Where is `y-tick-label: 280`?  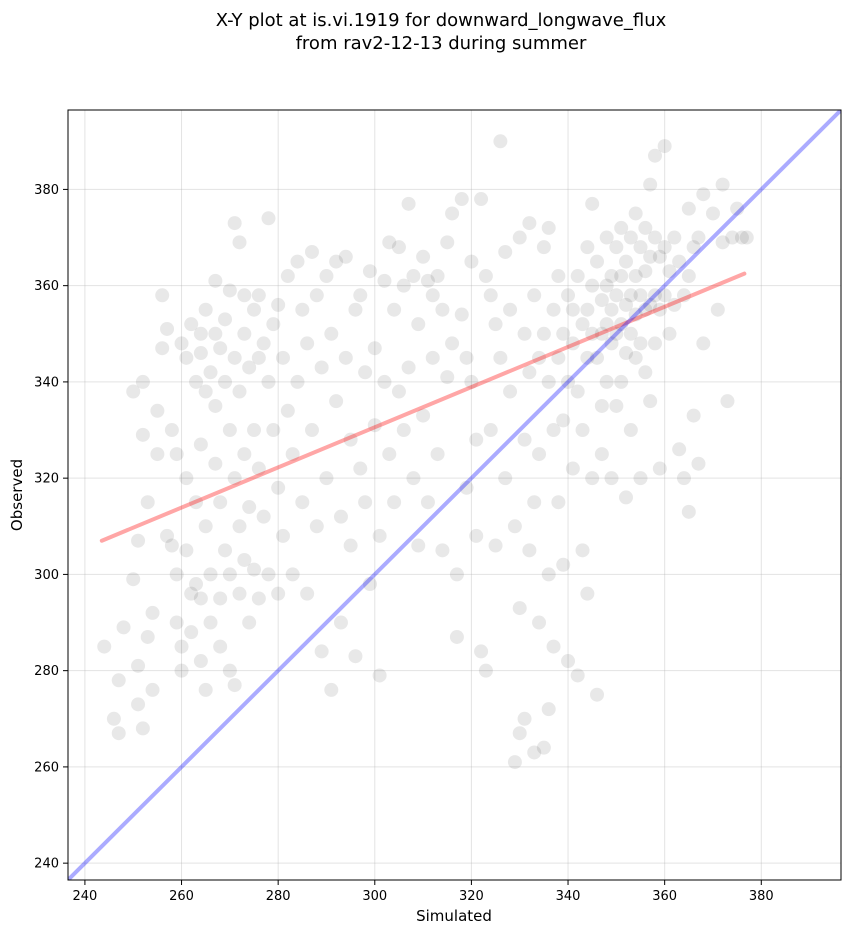
y-tick-label: 280 is located at coordinates (46, 671).